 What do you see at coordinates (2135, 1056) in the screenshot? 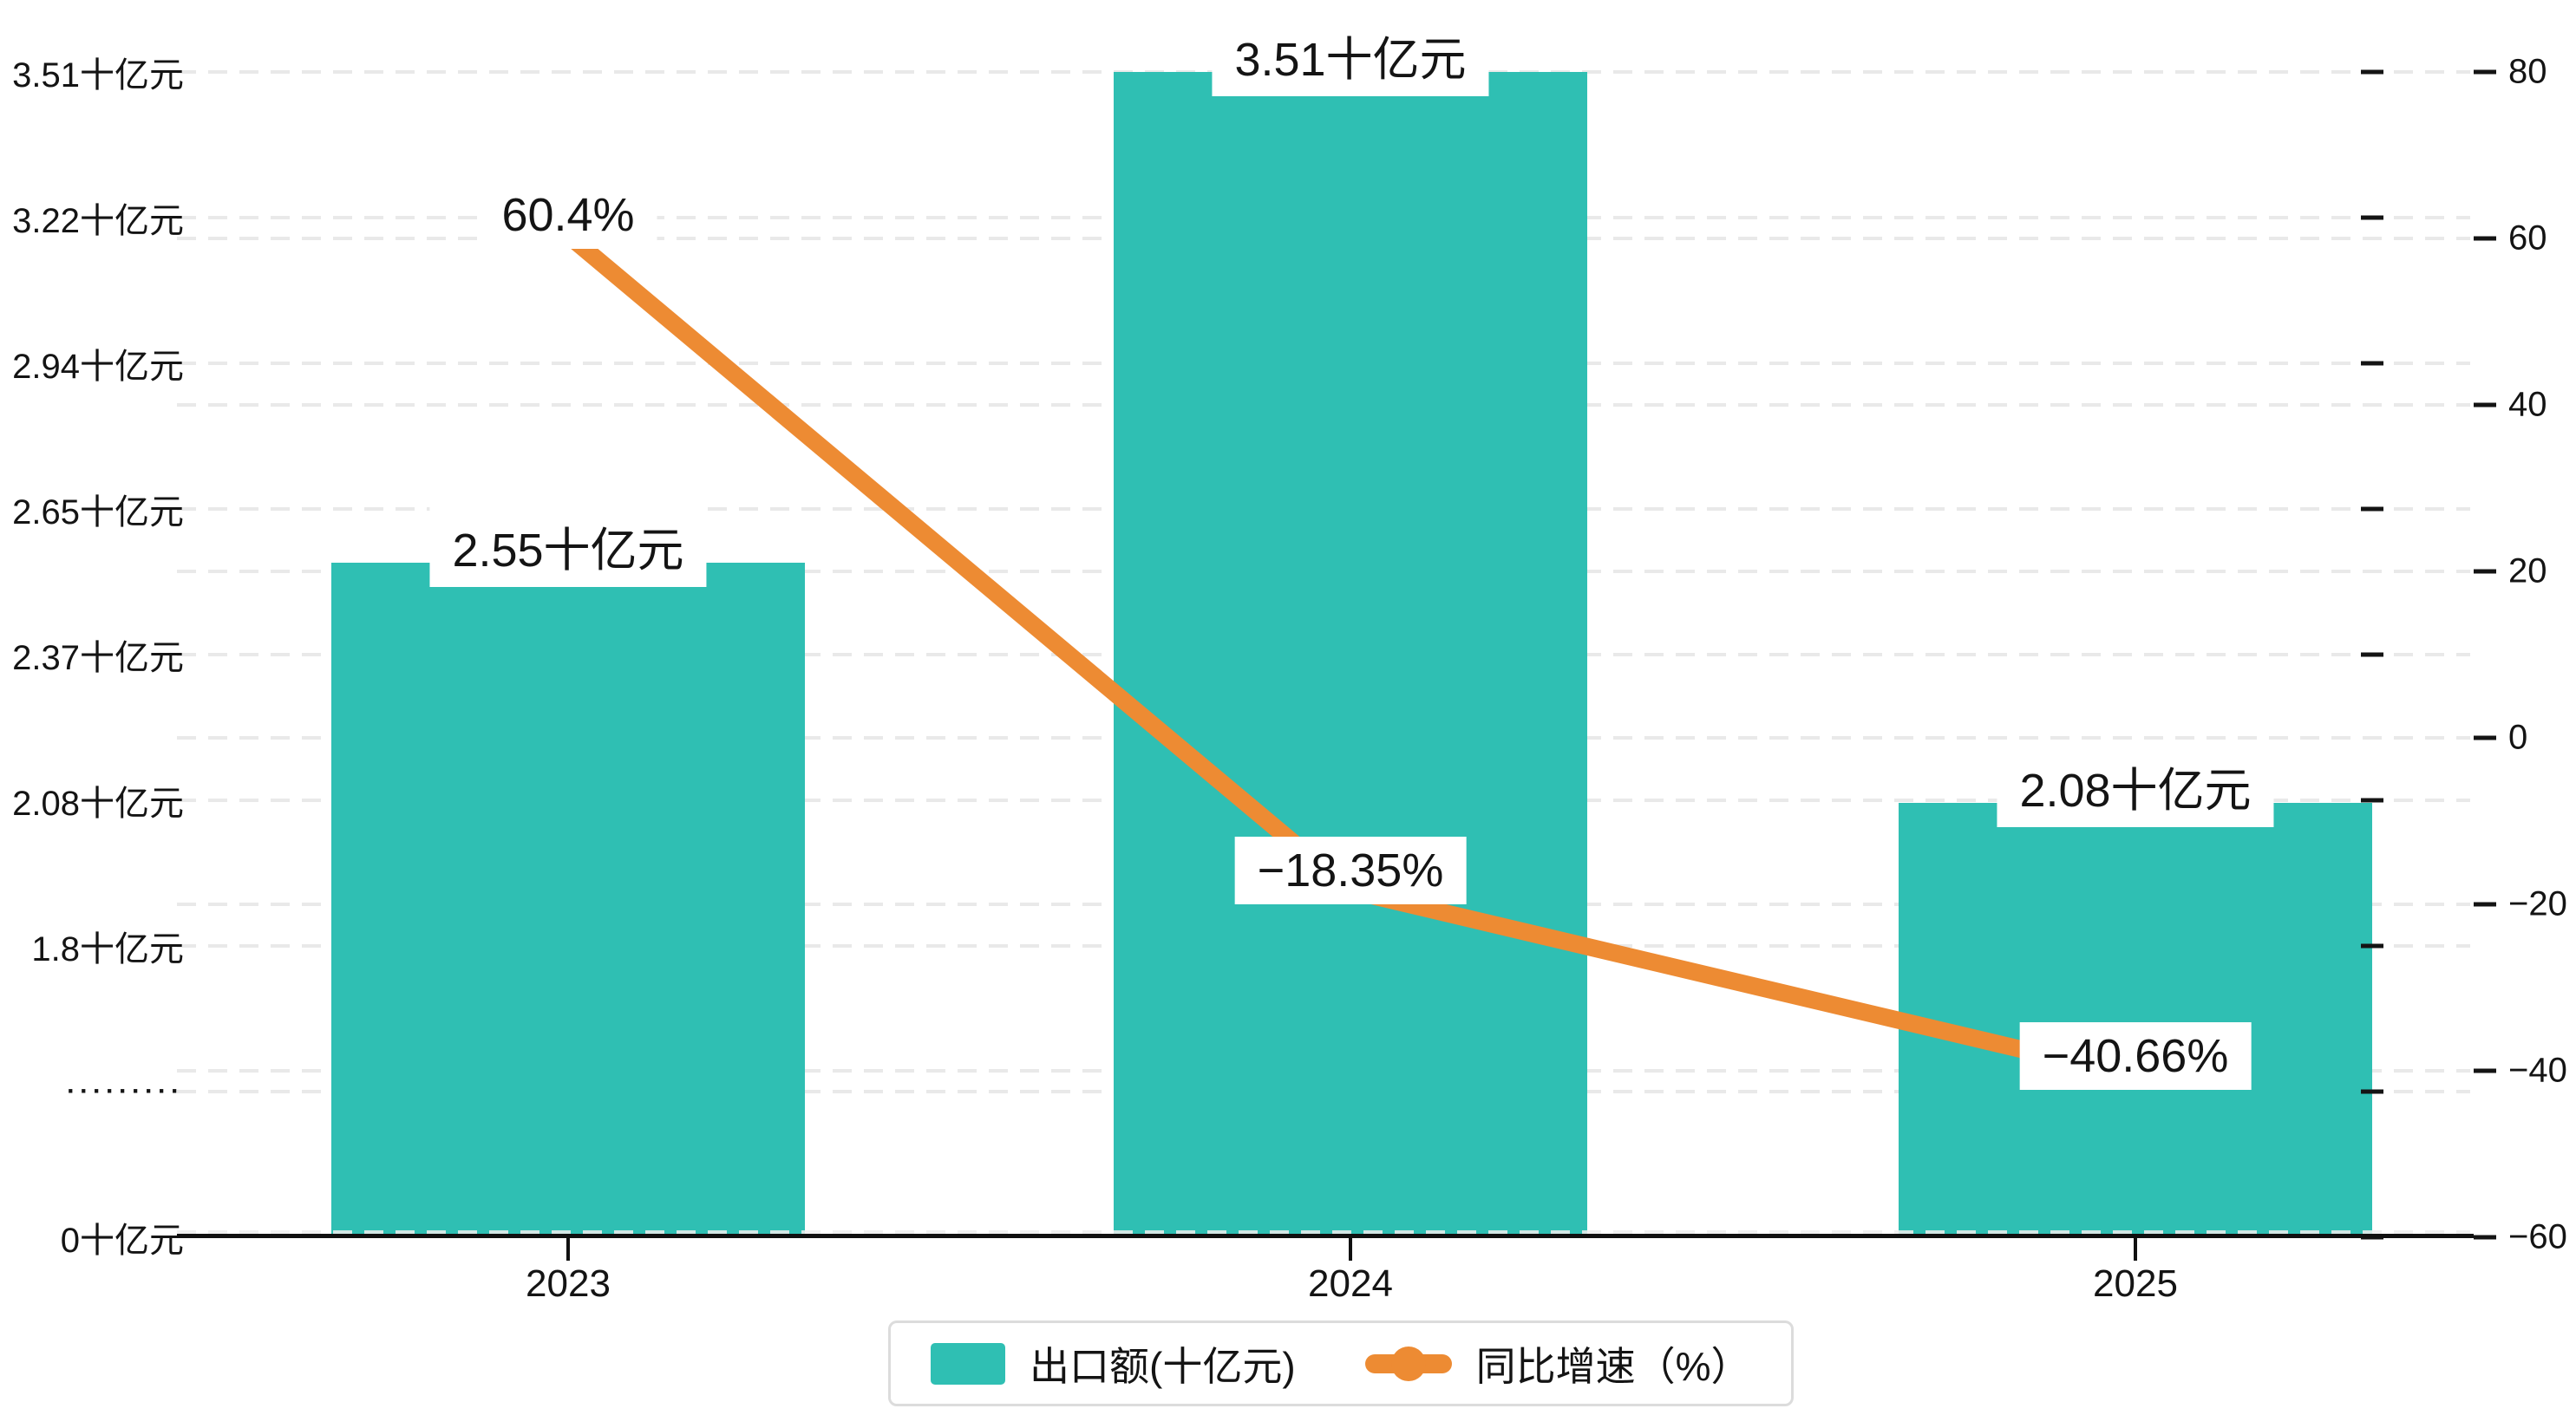
I see `line-value-label-2025: −40.66%` at bounding box center [2135, 1056].